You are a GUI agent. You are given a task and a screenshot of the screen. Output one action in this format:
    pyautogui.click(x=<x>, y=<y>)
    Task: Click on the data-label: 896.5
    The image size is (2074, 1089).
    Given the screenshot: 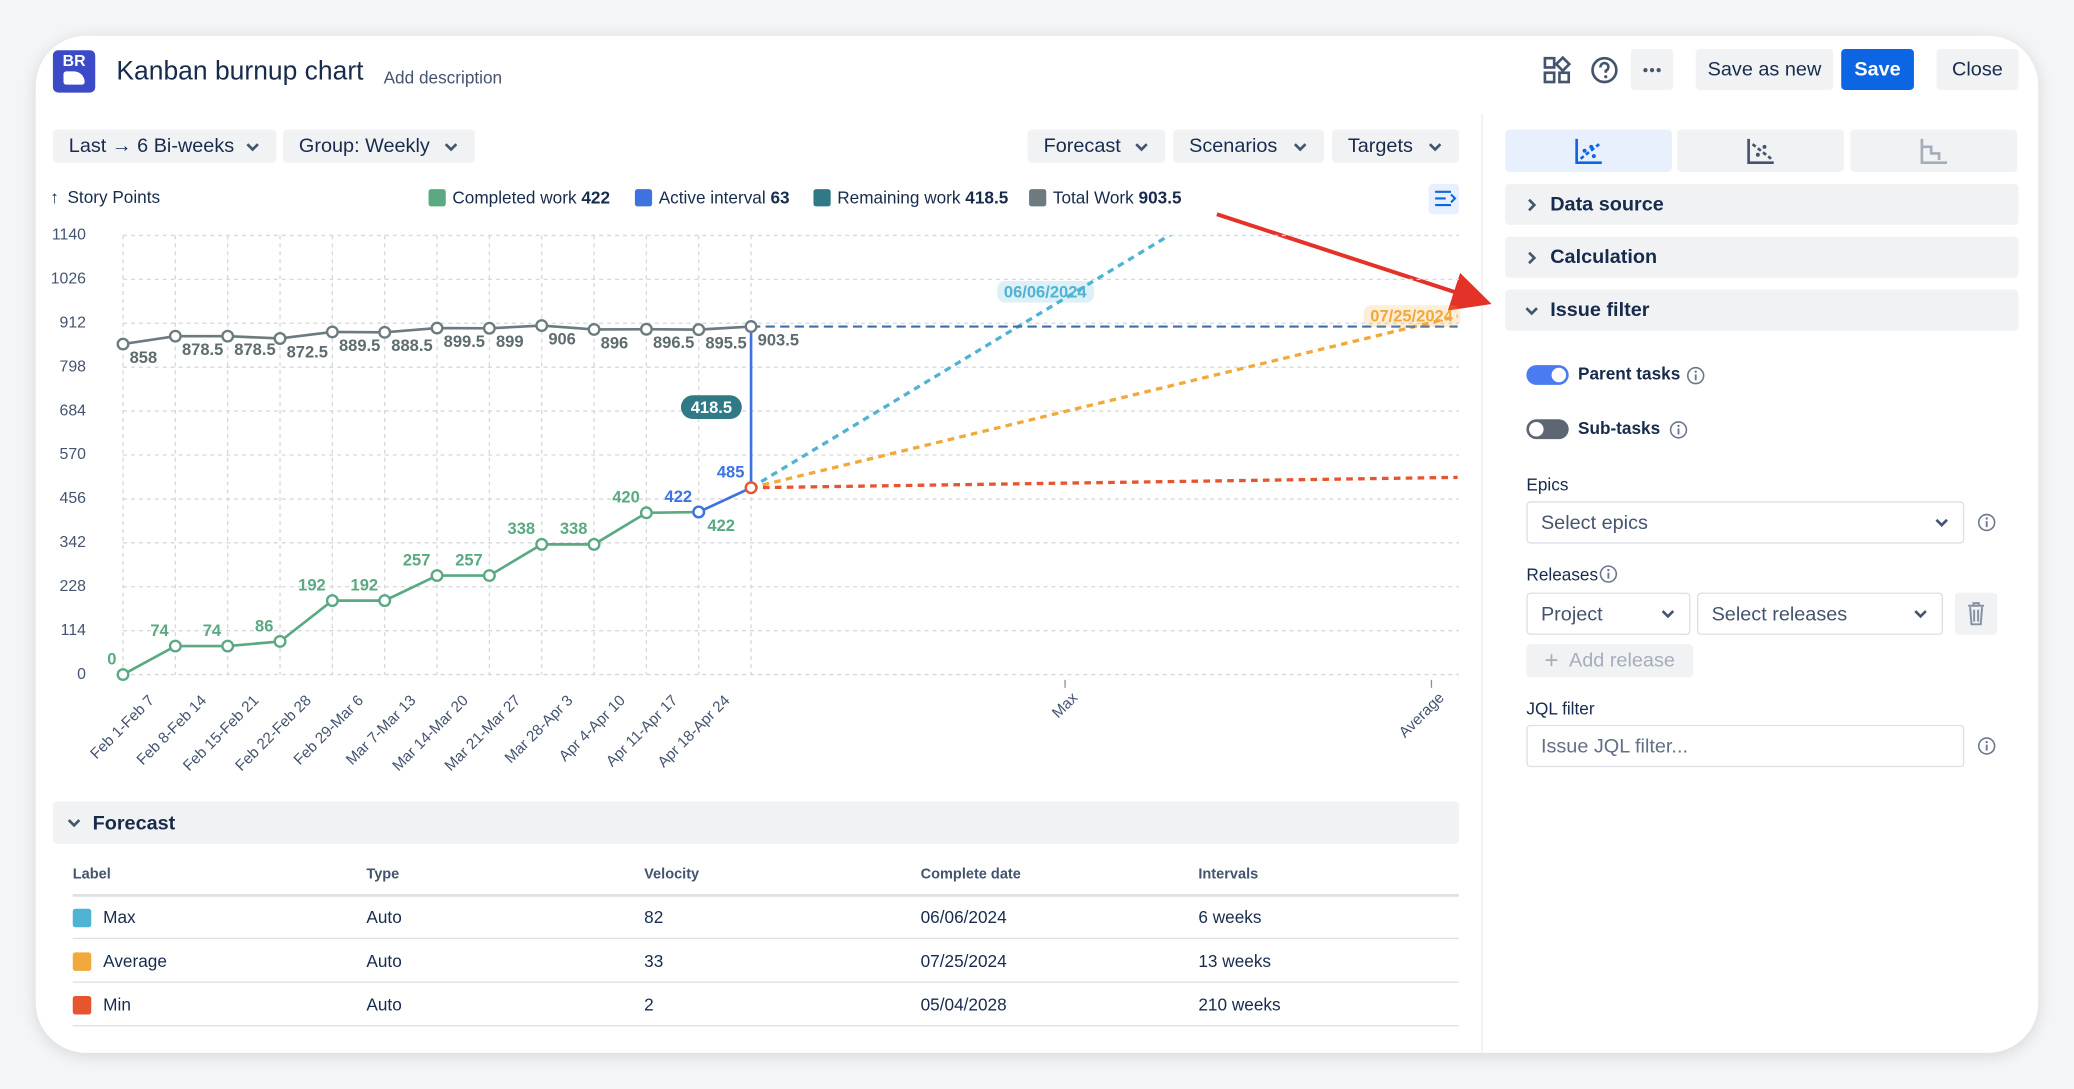 What is the action you would take?
    pyautogui.click(x=673, y=342)
    